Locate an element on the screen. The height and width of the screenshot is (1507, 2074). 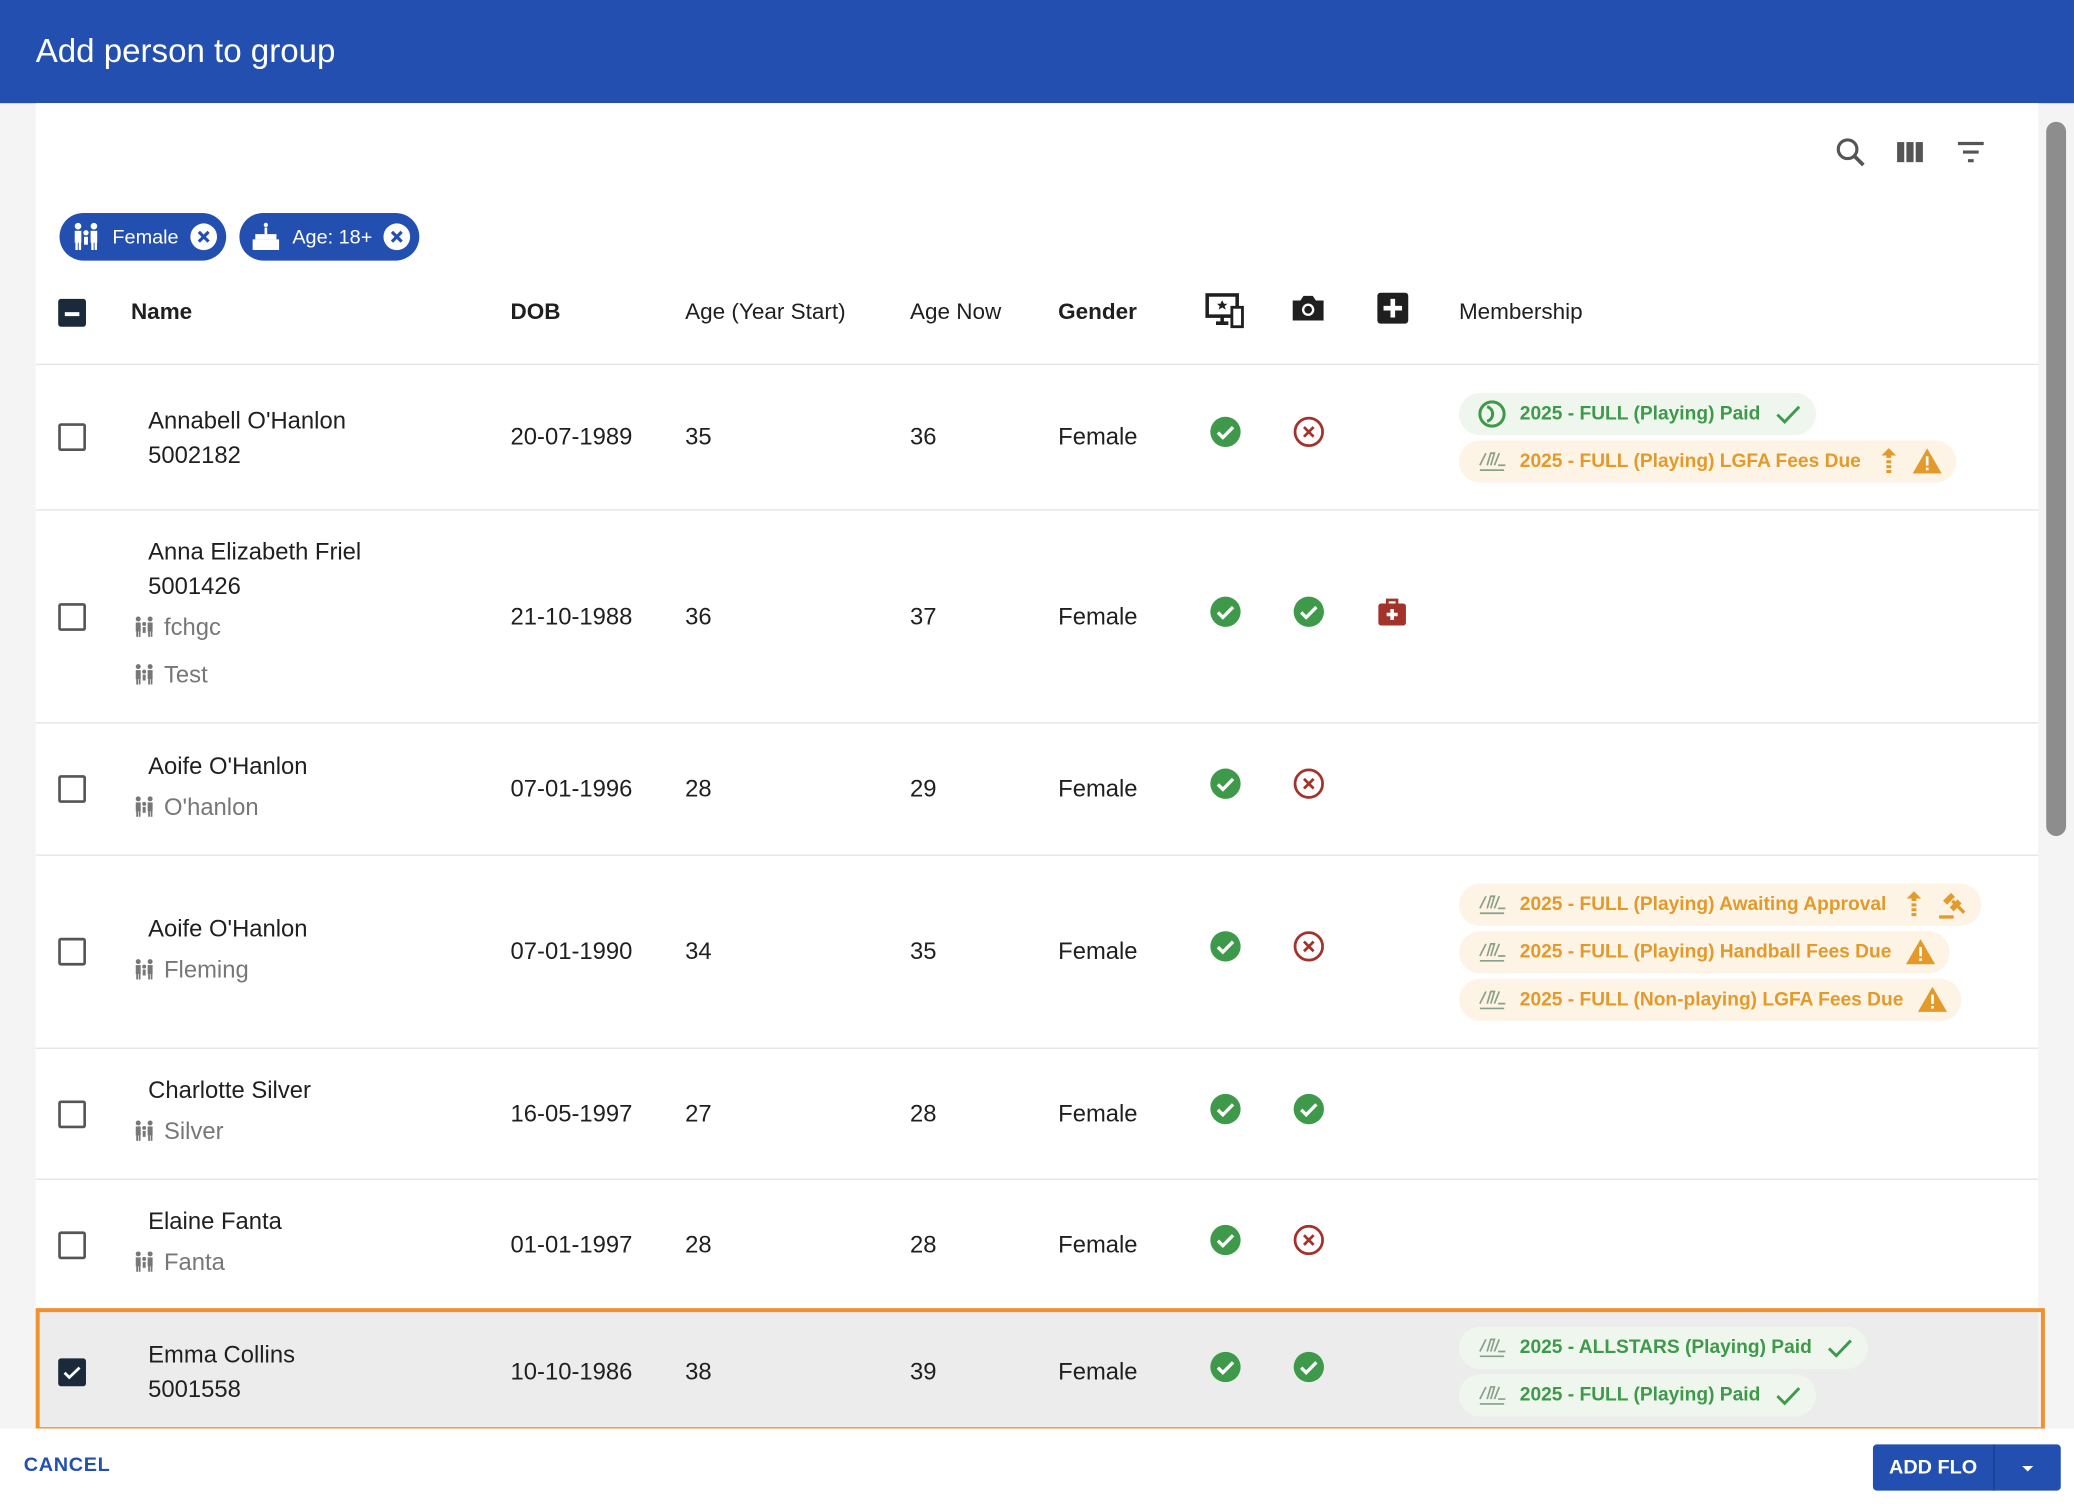
submit-button: ADD FLO is located at coordinates (1934, 1467).